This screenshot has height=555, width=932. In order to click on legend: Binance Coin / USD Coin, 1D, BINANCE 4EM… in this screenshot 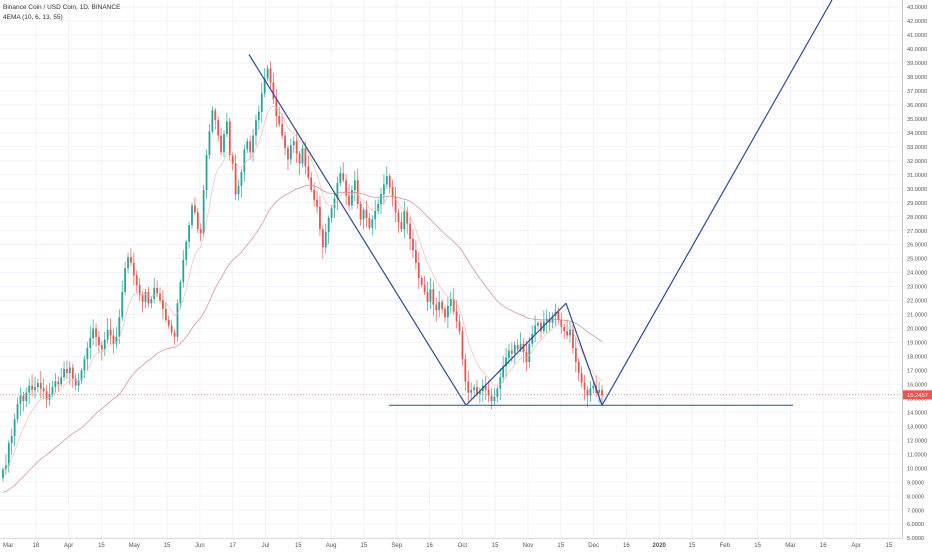, I will do `click(61, 13)`.